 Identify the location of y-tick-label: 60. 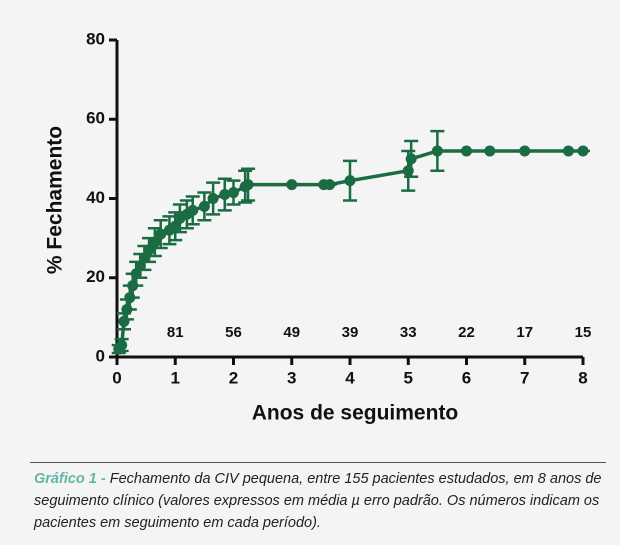
(95, 118).